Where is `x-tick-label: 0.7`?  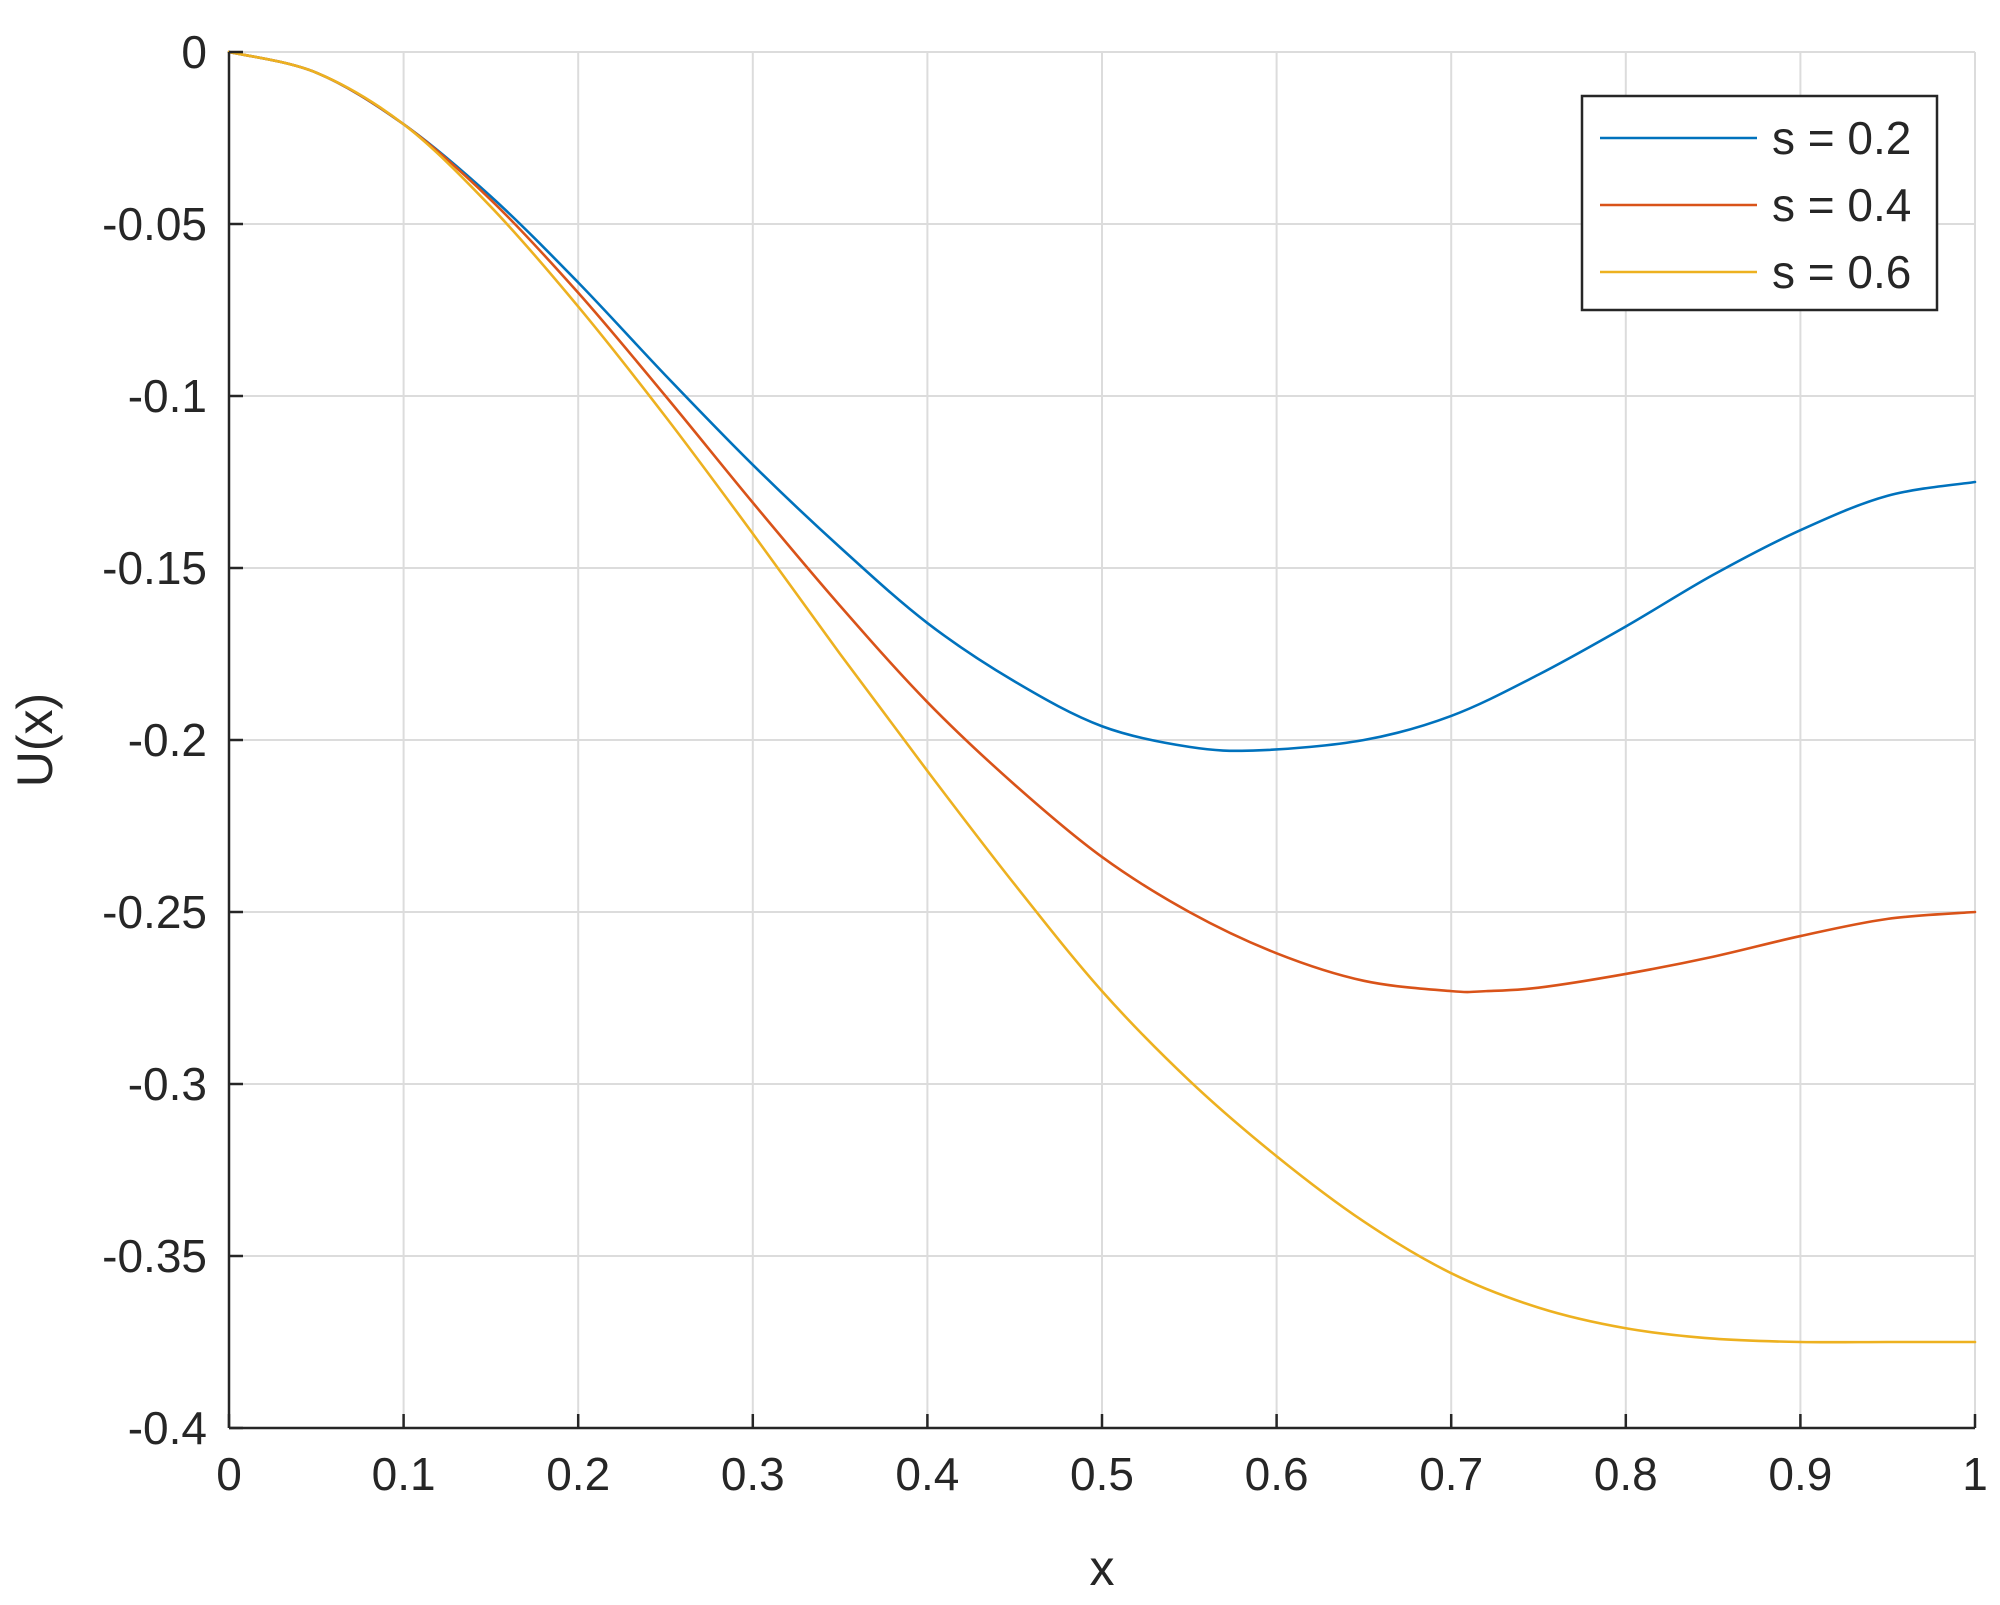
x-tick-label: 0.7 is located at coordinates (1451, 1474).